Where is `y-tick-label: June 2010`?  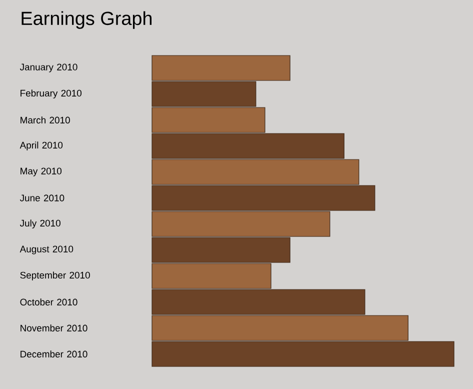 y-tick-label: June 2010 is located at coordinates (42, 198).